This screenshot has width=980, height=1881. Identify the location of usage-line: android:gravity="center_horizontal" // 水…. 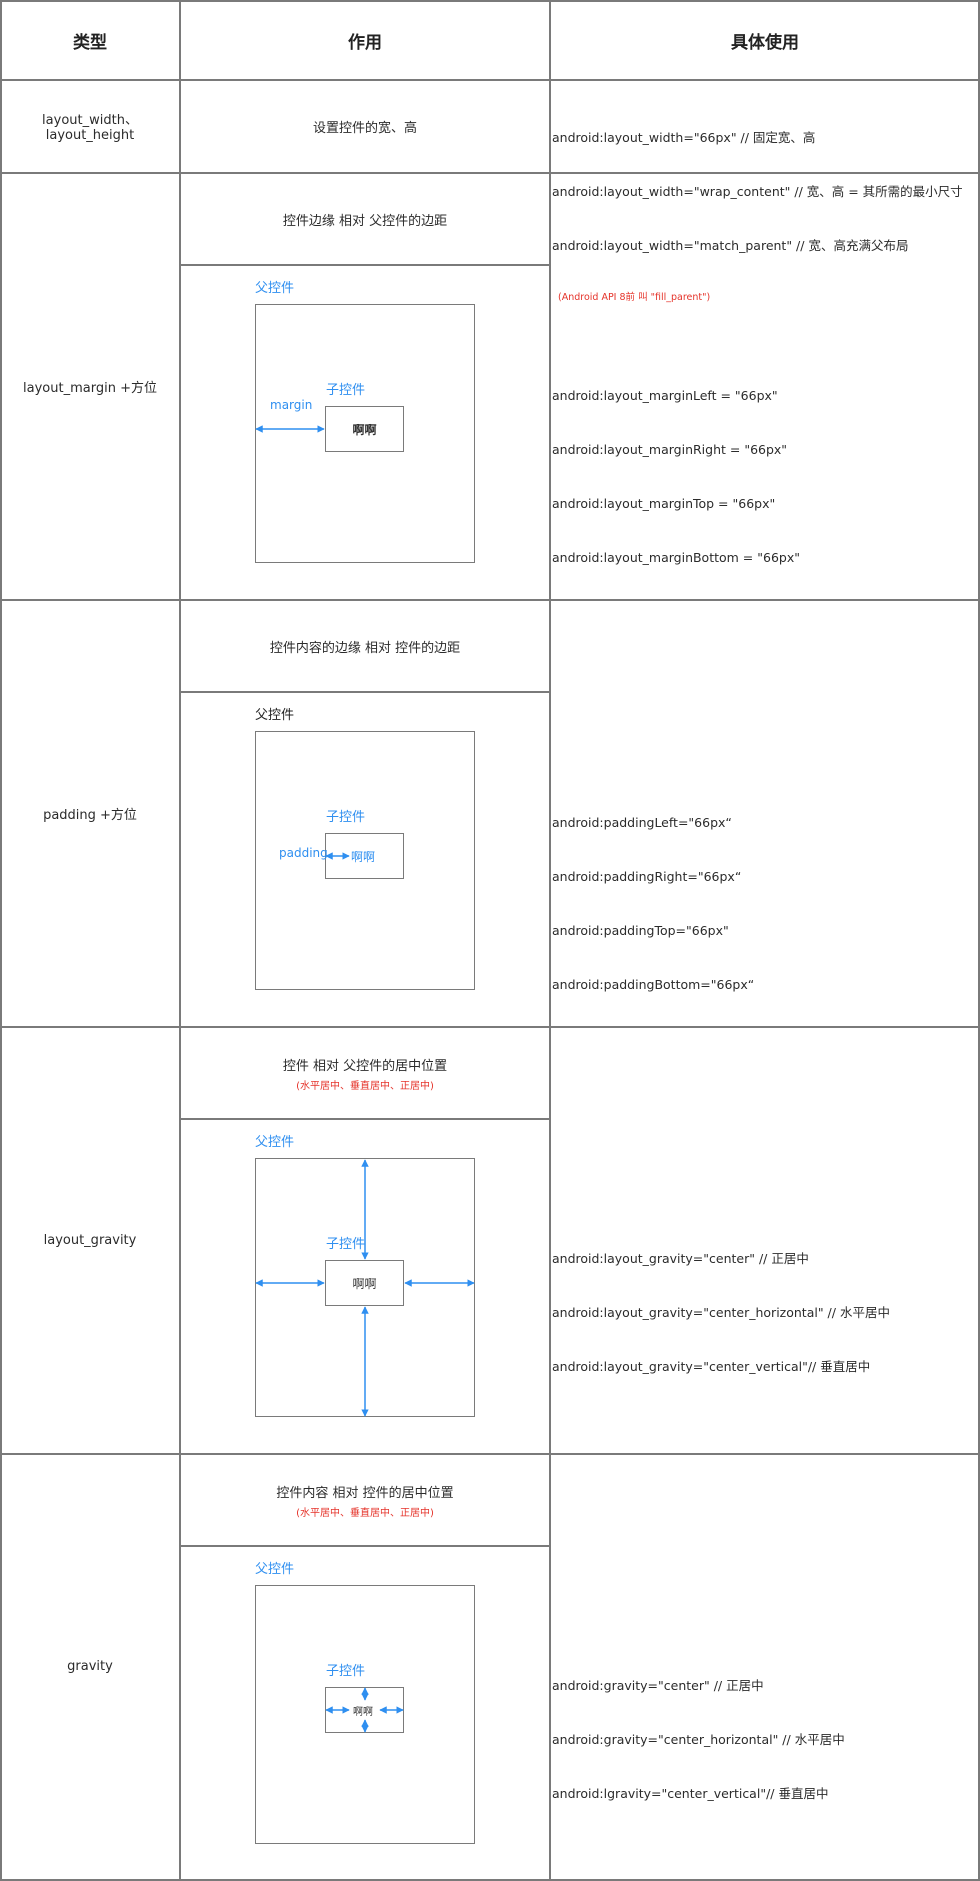
(698, 1739).